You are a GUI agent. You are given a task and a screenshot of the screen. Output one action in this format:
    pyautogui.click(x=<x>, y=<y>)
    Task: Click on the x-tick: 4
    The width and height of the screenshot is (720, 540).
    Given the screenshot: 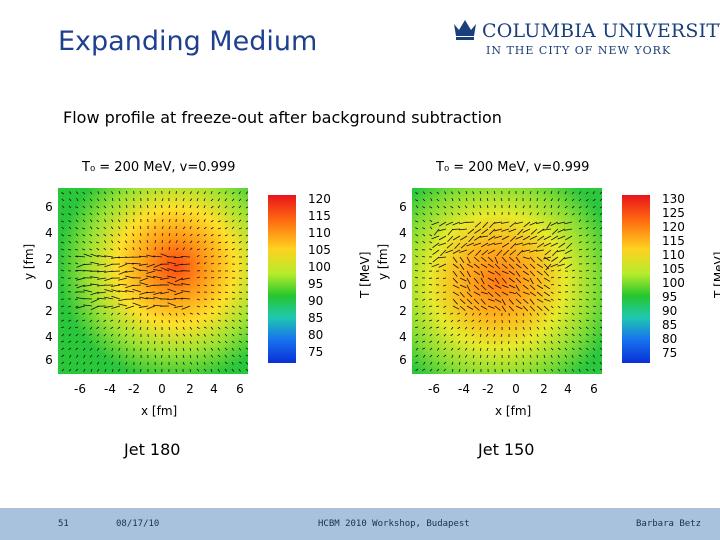 What is the action you would take?
    pyautogui.click(x=214, y=389)
    